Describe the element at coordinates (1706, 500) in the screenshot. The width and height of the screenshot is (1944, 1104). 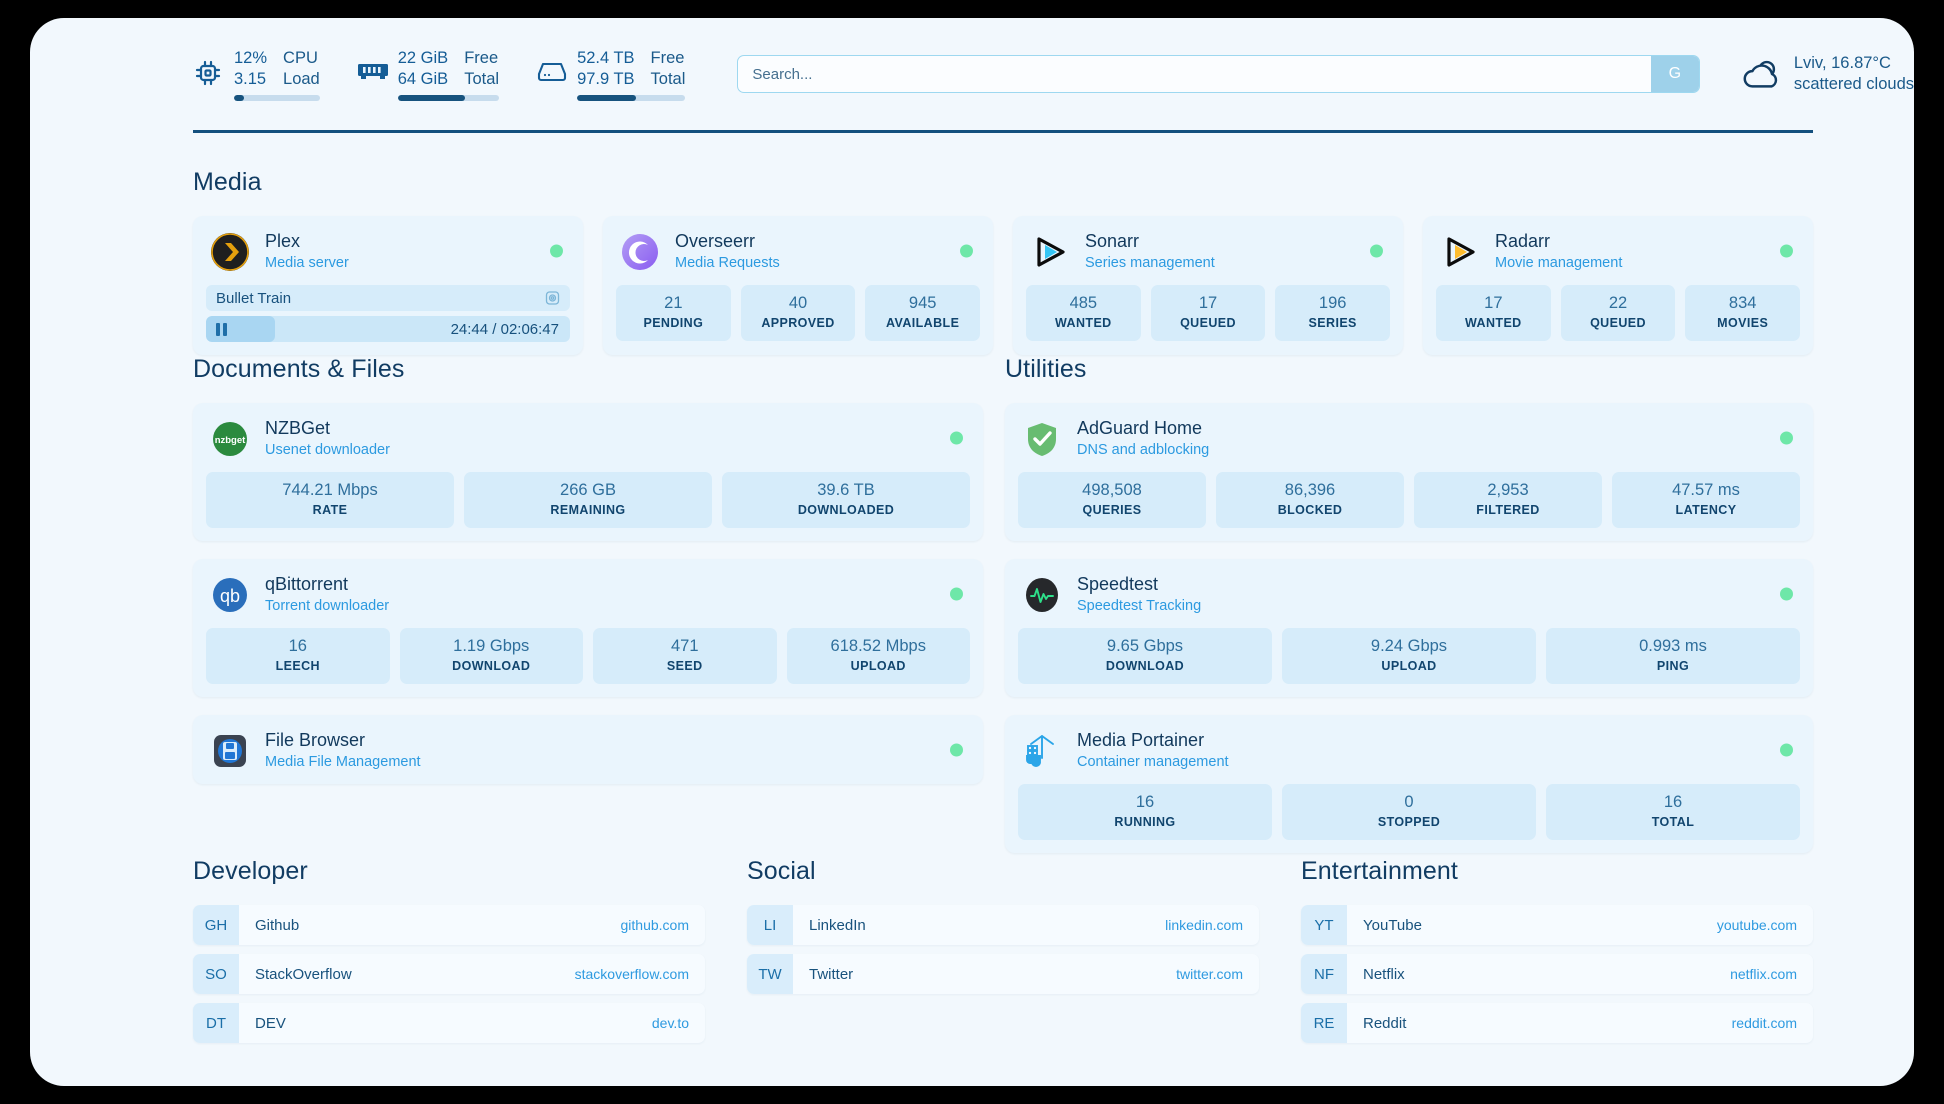
I see `stat-tile: 47.57 ms LATENCY` at that location.